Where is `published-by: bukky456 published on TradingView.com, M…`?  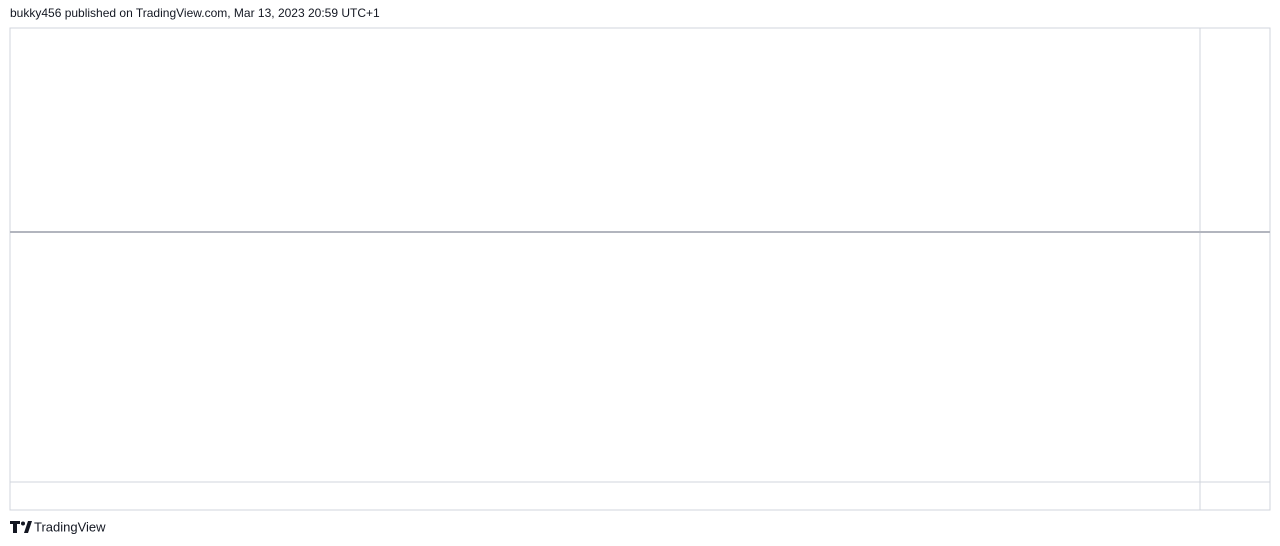 published-by: bukky456 published on TradingView.com, M… is located at coordinates (195, 13).